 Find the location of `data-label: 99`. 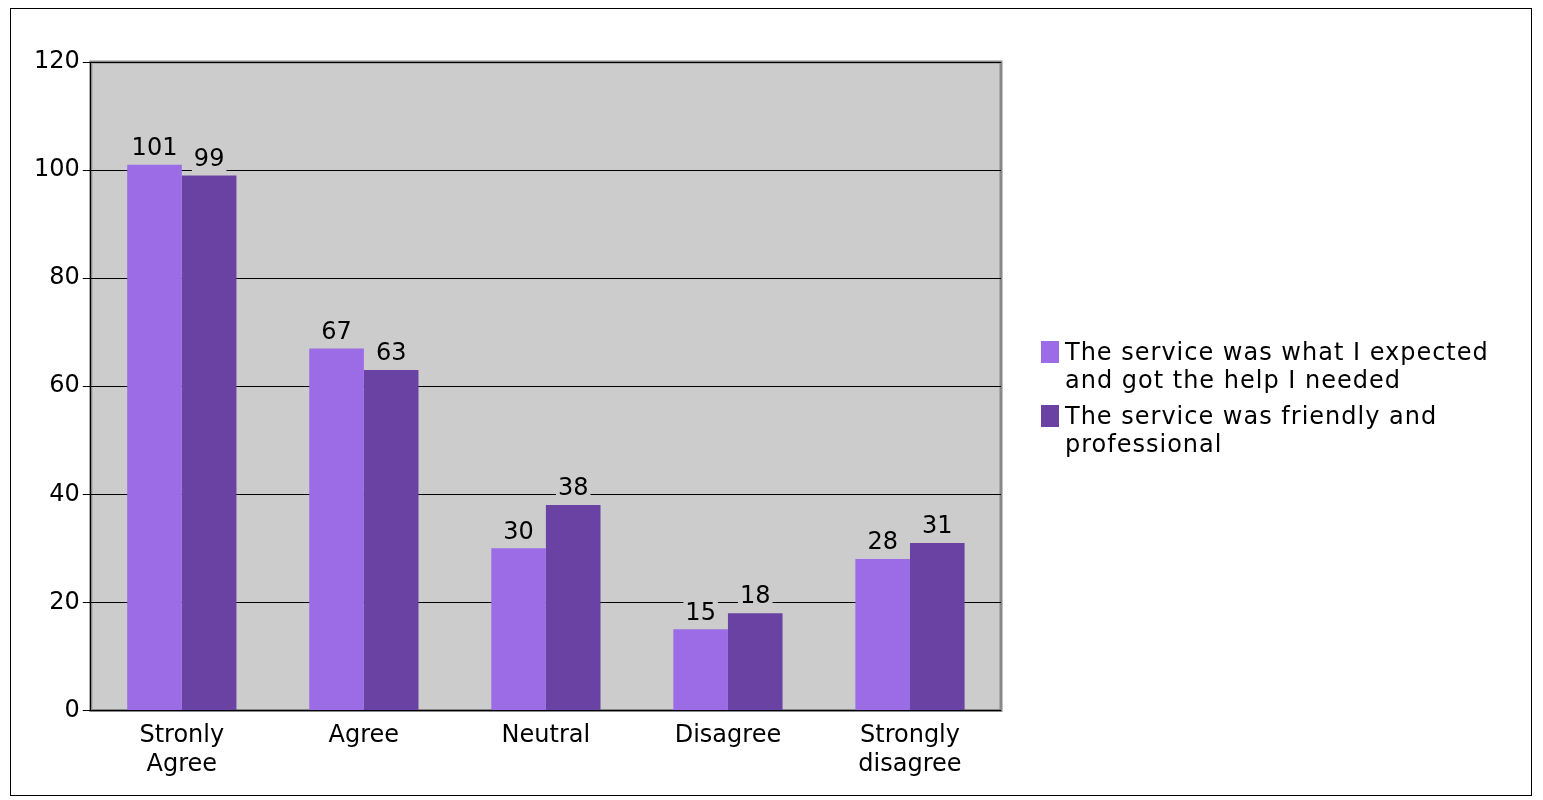

data-label: 99 is located at coordinates (209, 157).